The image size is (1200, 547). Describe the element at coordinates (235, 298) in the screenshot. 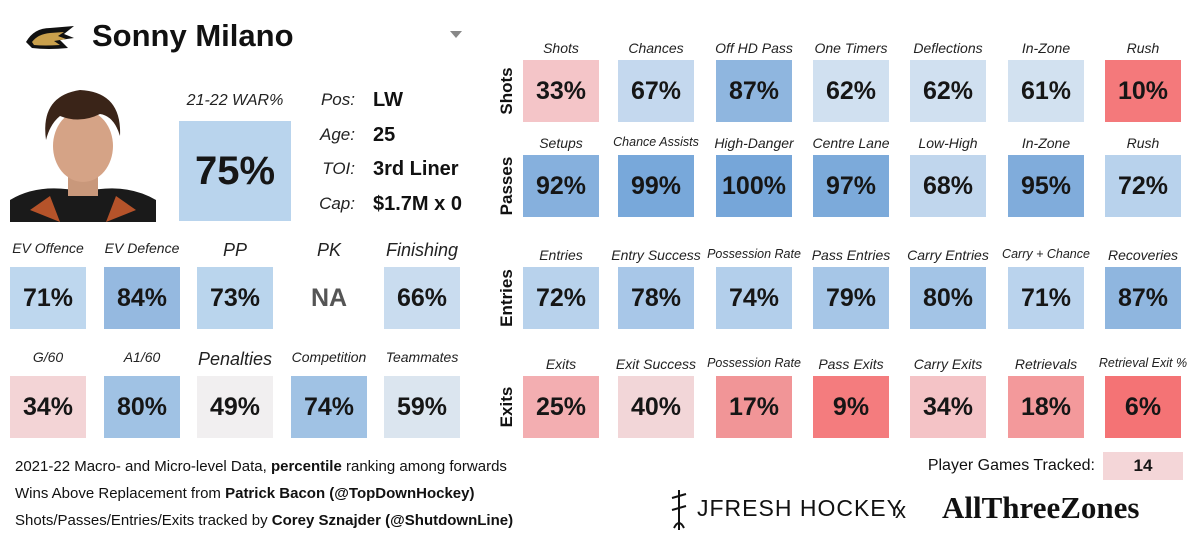

I see `stat-tile: 73%` at that location.